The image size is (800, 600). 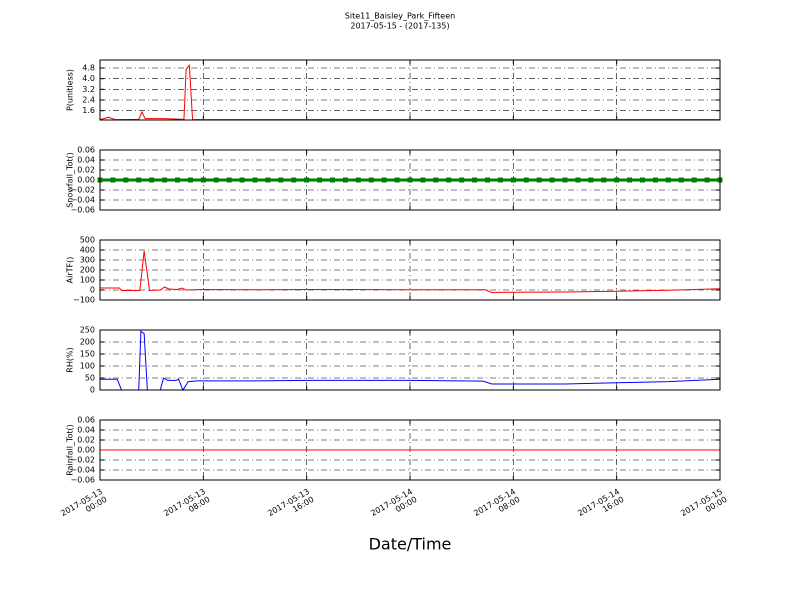 What do you see at coordinates (399, 26) in the screenshot?
I see `subtitle: 2017-05-15 - (2017-135)` at bounding box center [399, 26].